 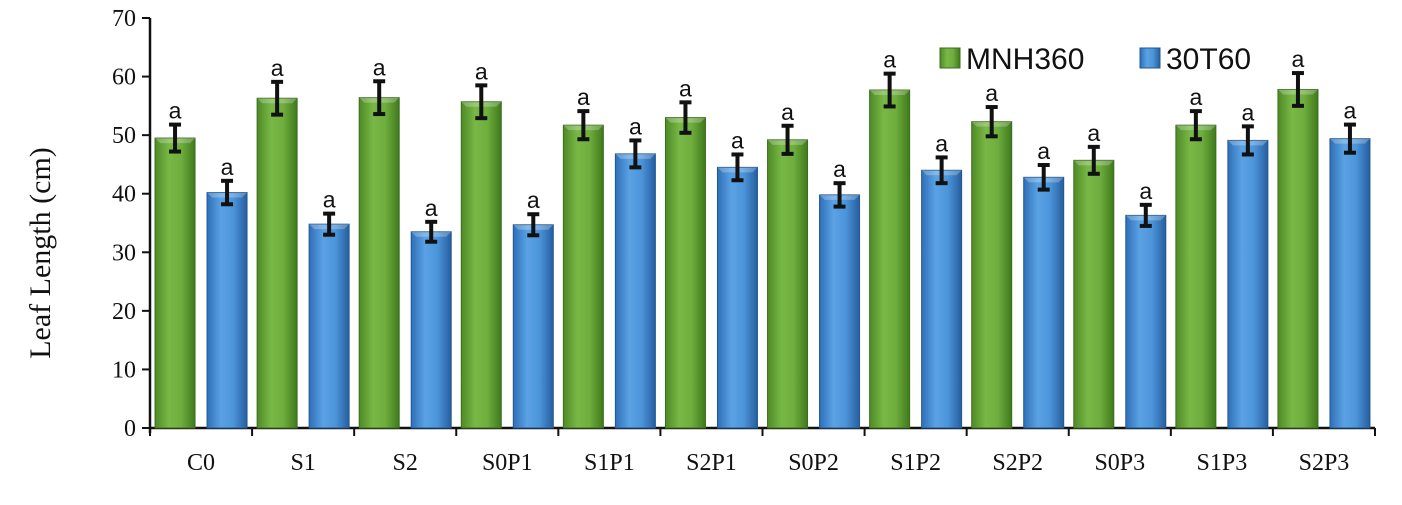 What do you see at coordinates (379, 263) in the screenshot?
I see `bar-mnh360-s2` at bounding box center [379, 263].